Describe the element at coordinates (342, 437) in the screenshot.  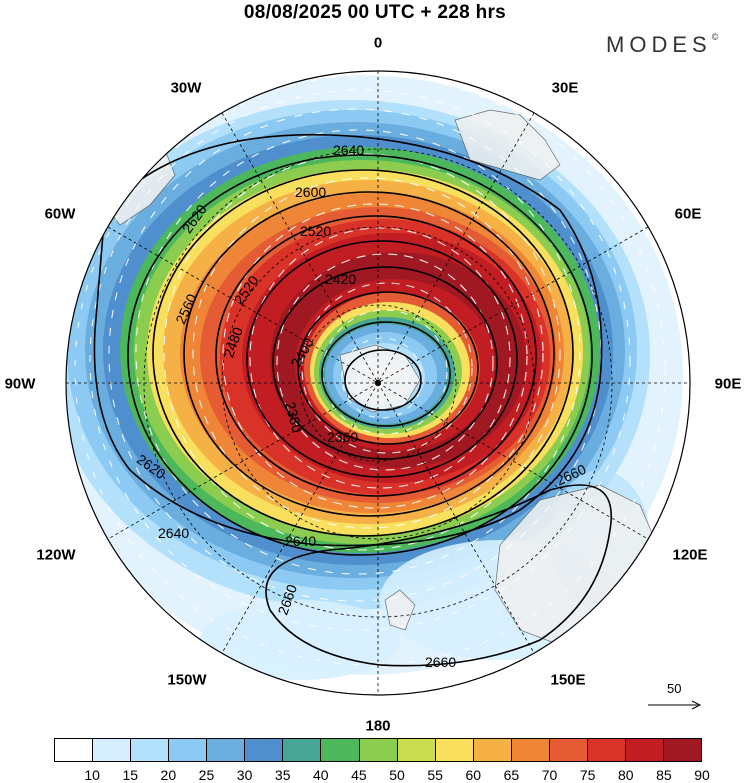
I see `contour-label: 2360` at that location.